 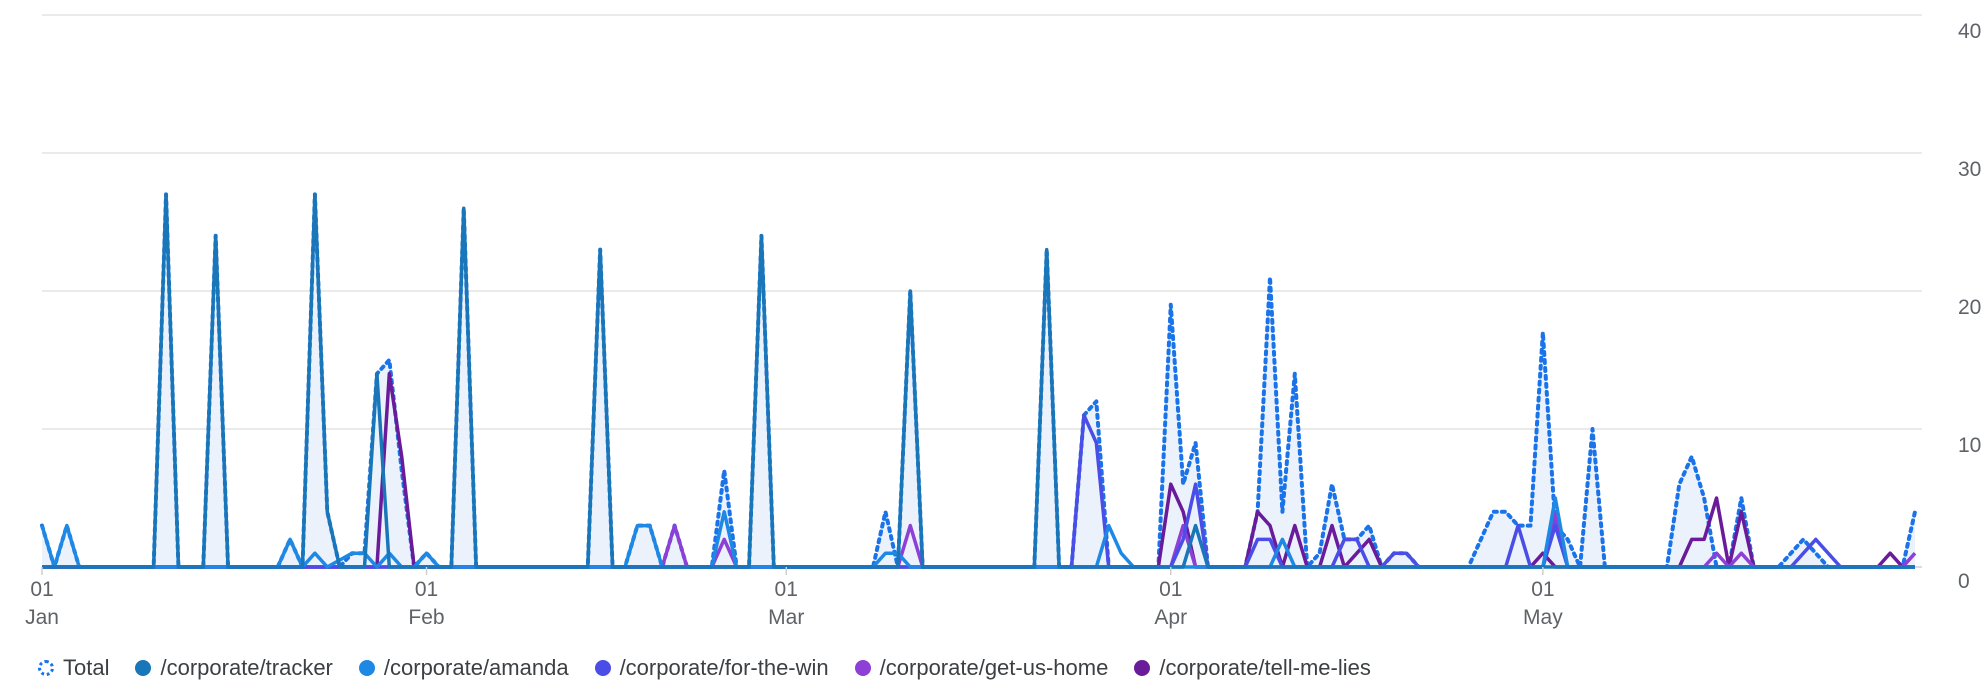 I want to click on legend-label: /corporate/amanda, so click(x=476, y=668).